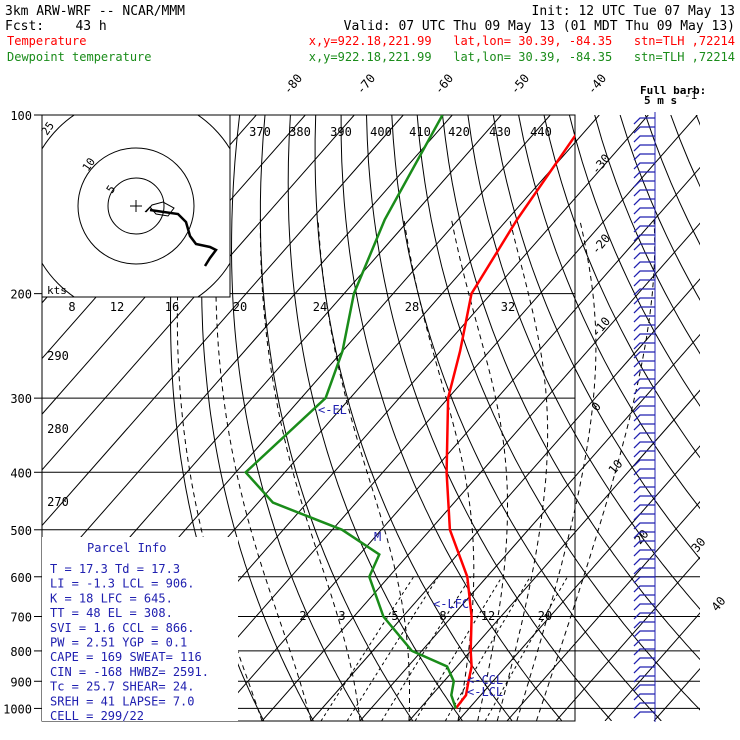  What do you see at coordinates (412, 307) in the screenshot?
I see `mixing-ratio-label: 28` at bounding box center [412, 307].